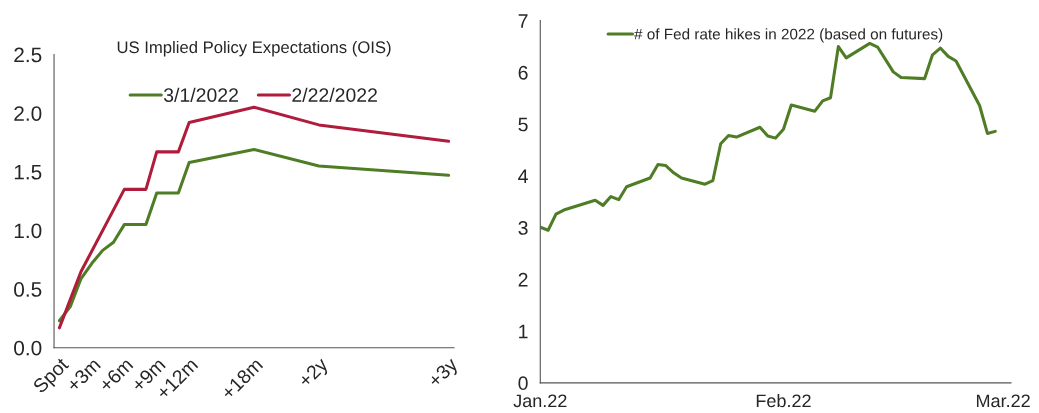 The height and width of the screenshot is (413, 1039). What do you see at coordinates (28, 348) in the screenshot?
I see `y-tick-label: 0.0` at bounding box center [28, 348].